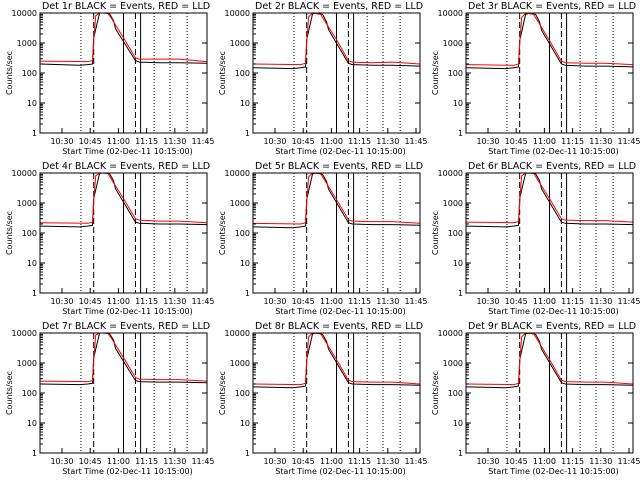 The image size is (640, 480). What do you see at coordinates (339, 326) in the screenshot?
I see `panel-title: Det 8r BLACK = Events, RED = LLD` at bounding box center [339, 326].